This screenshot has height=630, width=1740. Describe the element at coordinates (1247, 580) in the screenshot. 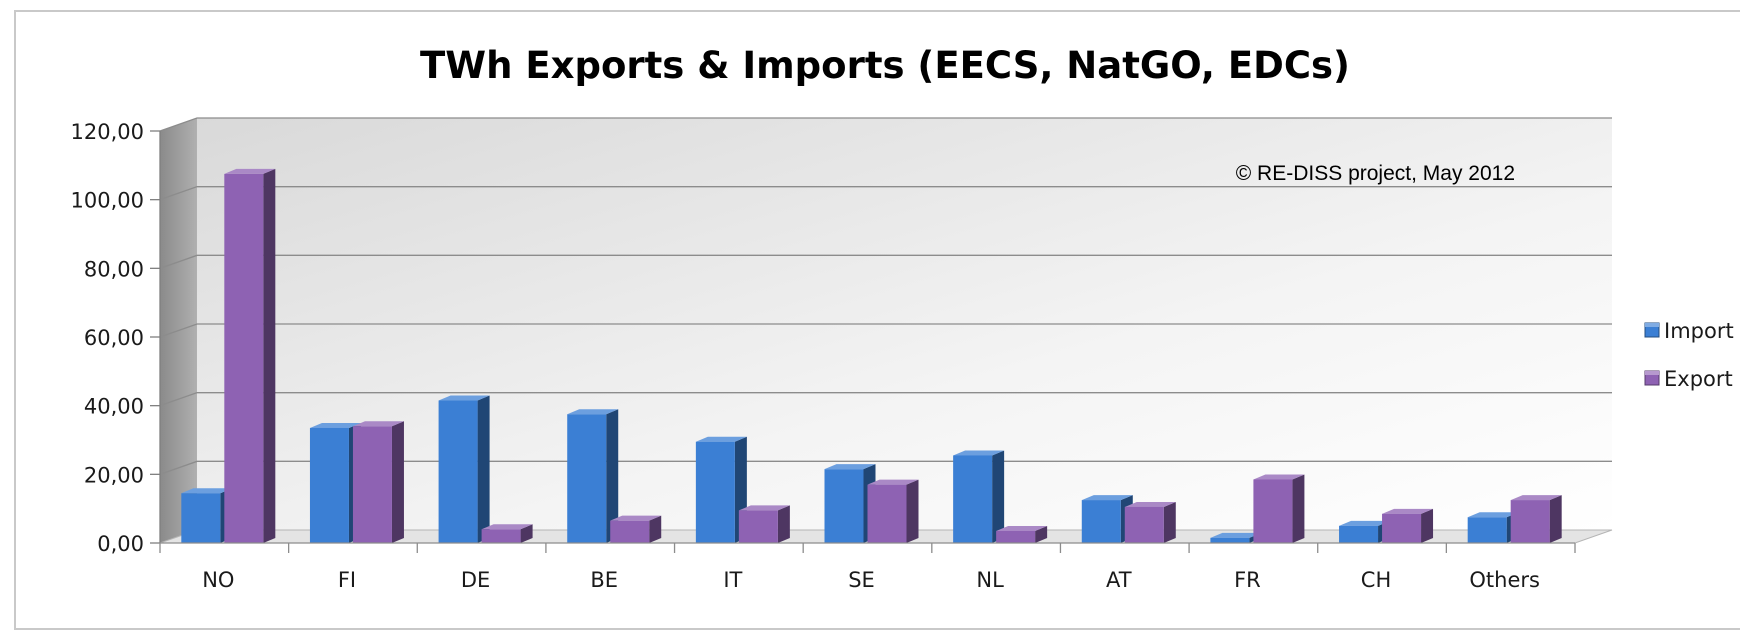

I see `x-tick-label: FR` at that location.